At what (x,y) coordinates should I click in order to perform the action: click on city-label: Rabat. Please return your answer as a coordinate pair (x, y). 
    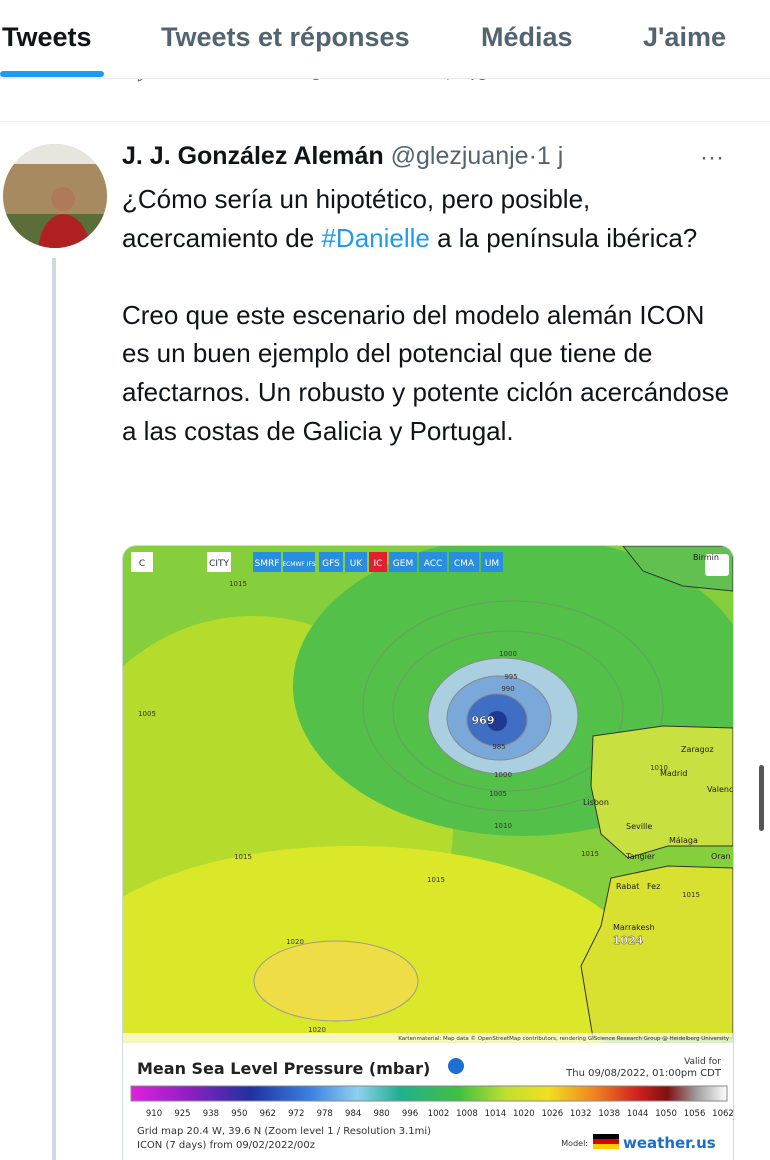
    Looking at the image, I should click on (627, 886).